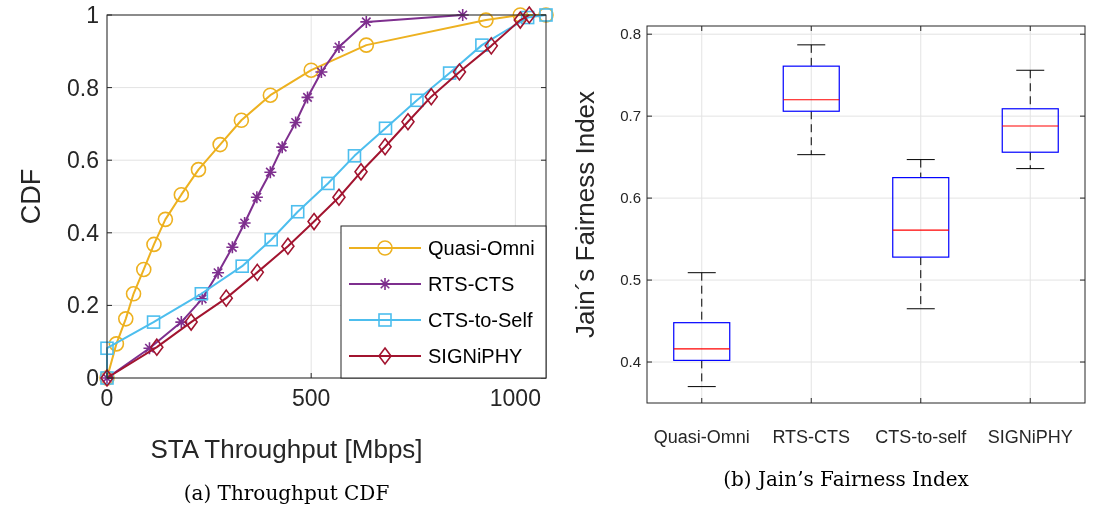 This screenshot has width=1105, height=516. Describe the element at coordinates (286, 449) in the screenshot. I see `x-axis-title: STA Throughput [Mbps]` at that location.